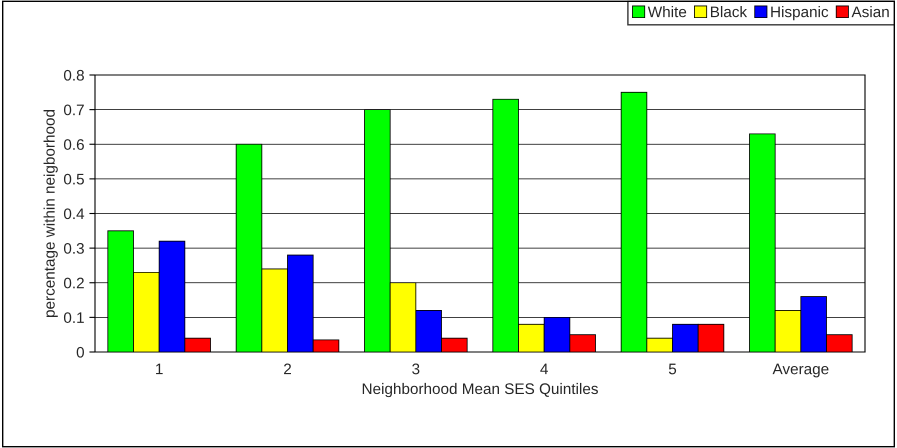 This screenshot has width=897, height=448. What do you see at coordinates (74, 283) in the screenshot?
I see `y-tick-label: 0.2` at bounding box center [74, 283].